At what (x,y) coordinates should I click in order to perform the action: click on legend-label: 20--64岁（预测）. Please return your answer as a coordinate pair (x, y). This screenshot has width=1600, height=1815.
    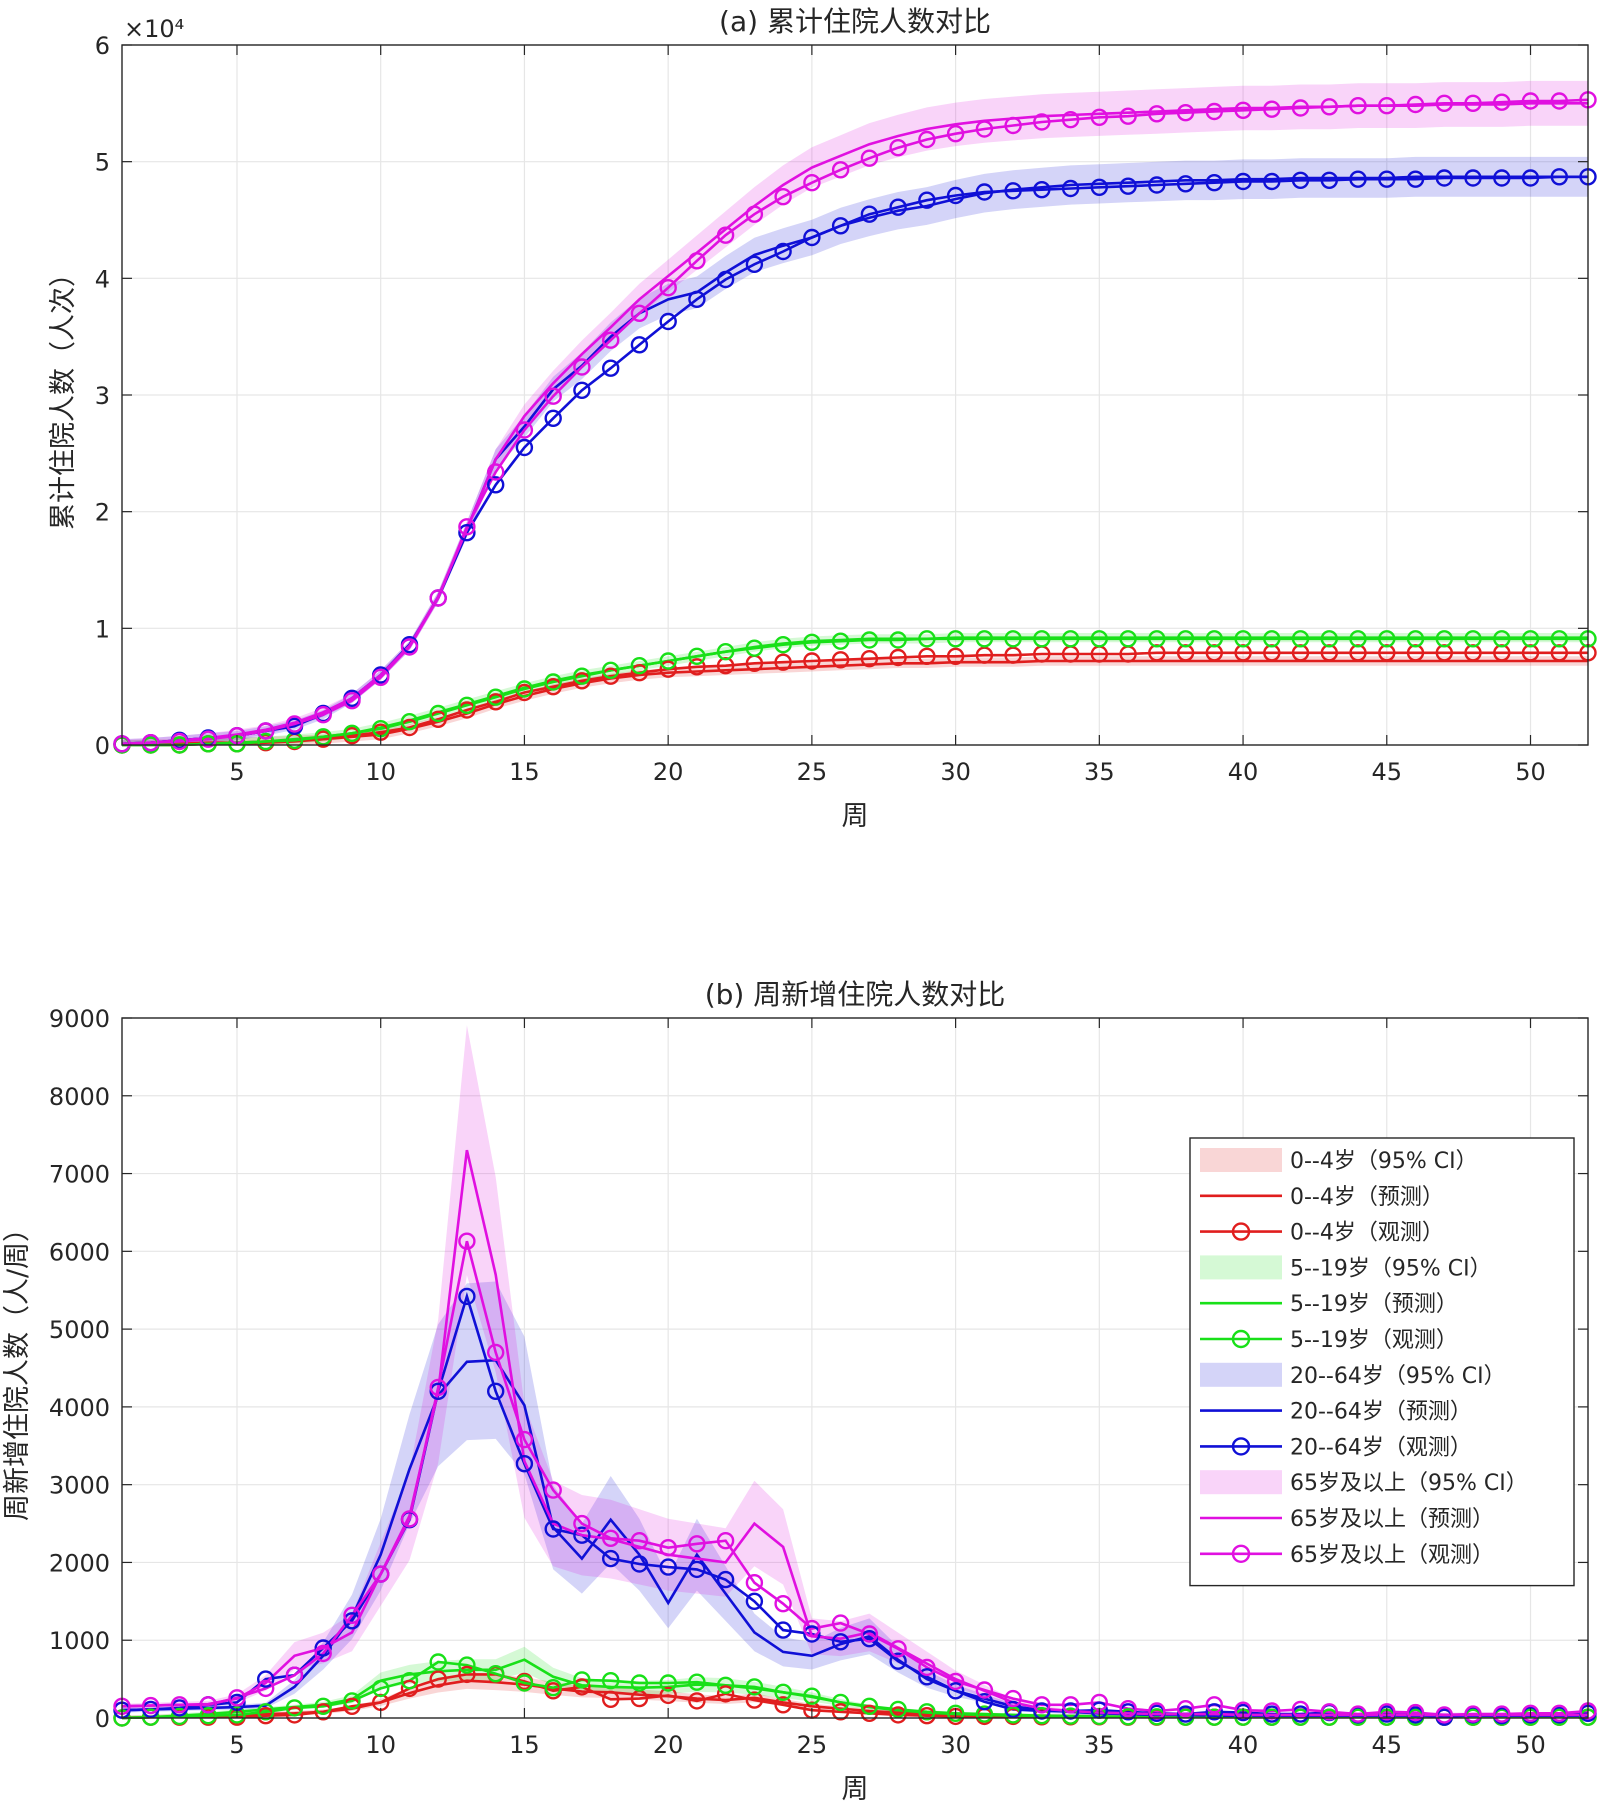
    Looking at the image, I should click on (1381, 1412).